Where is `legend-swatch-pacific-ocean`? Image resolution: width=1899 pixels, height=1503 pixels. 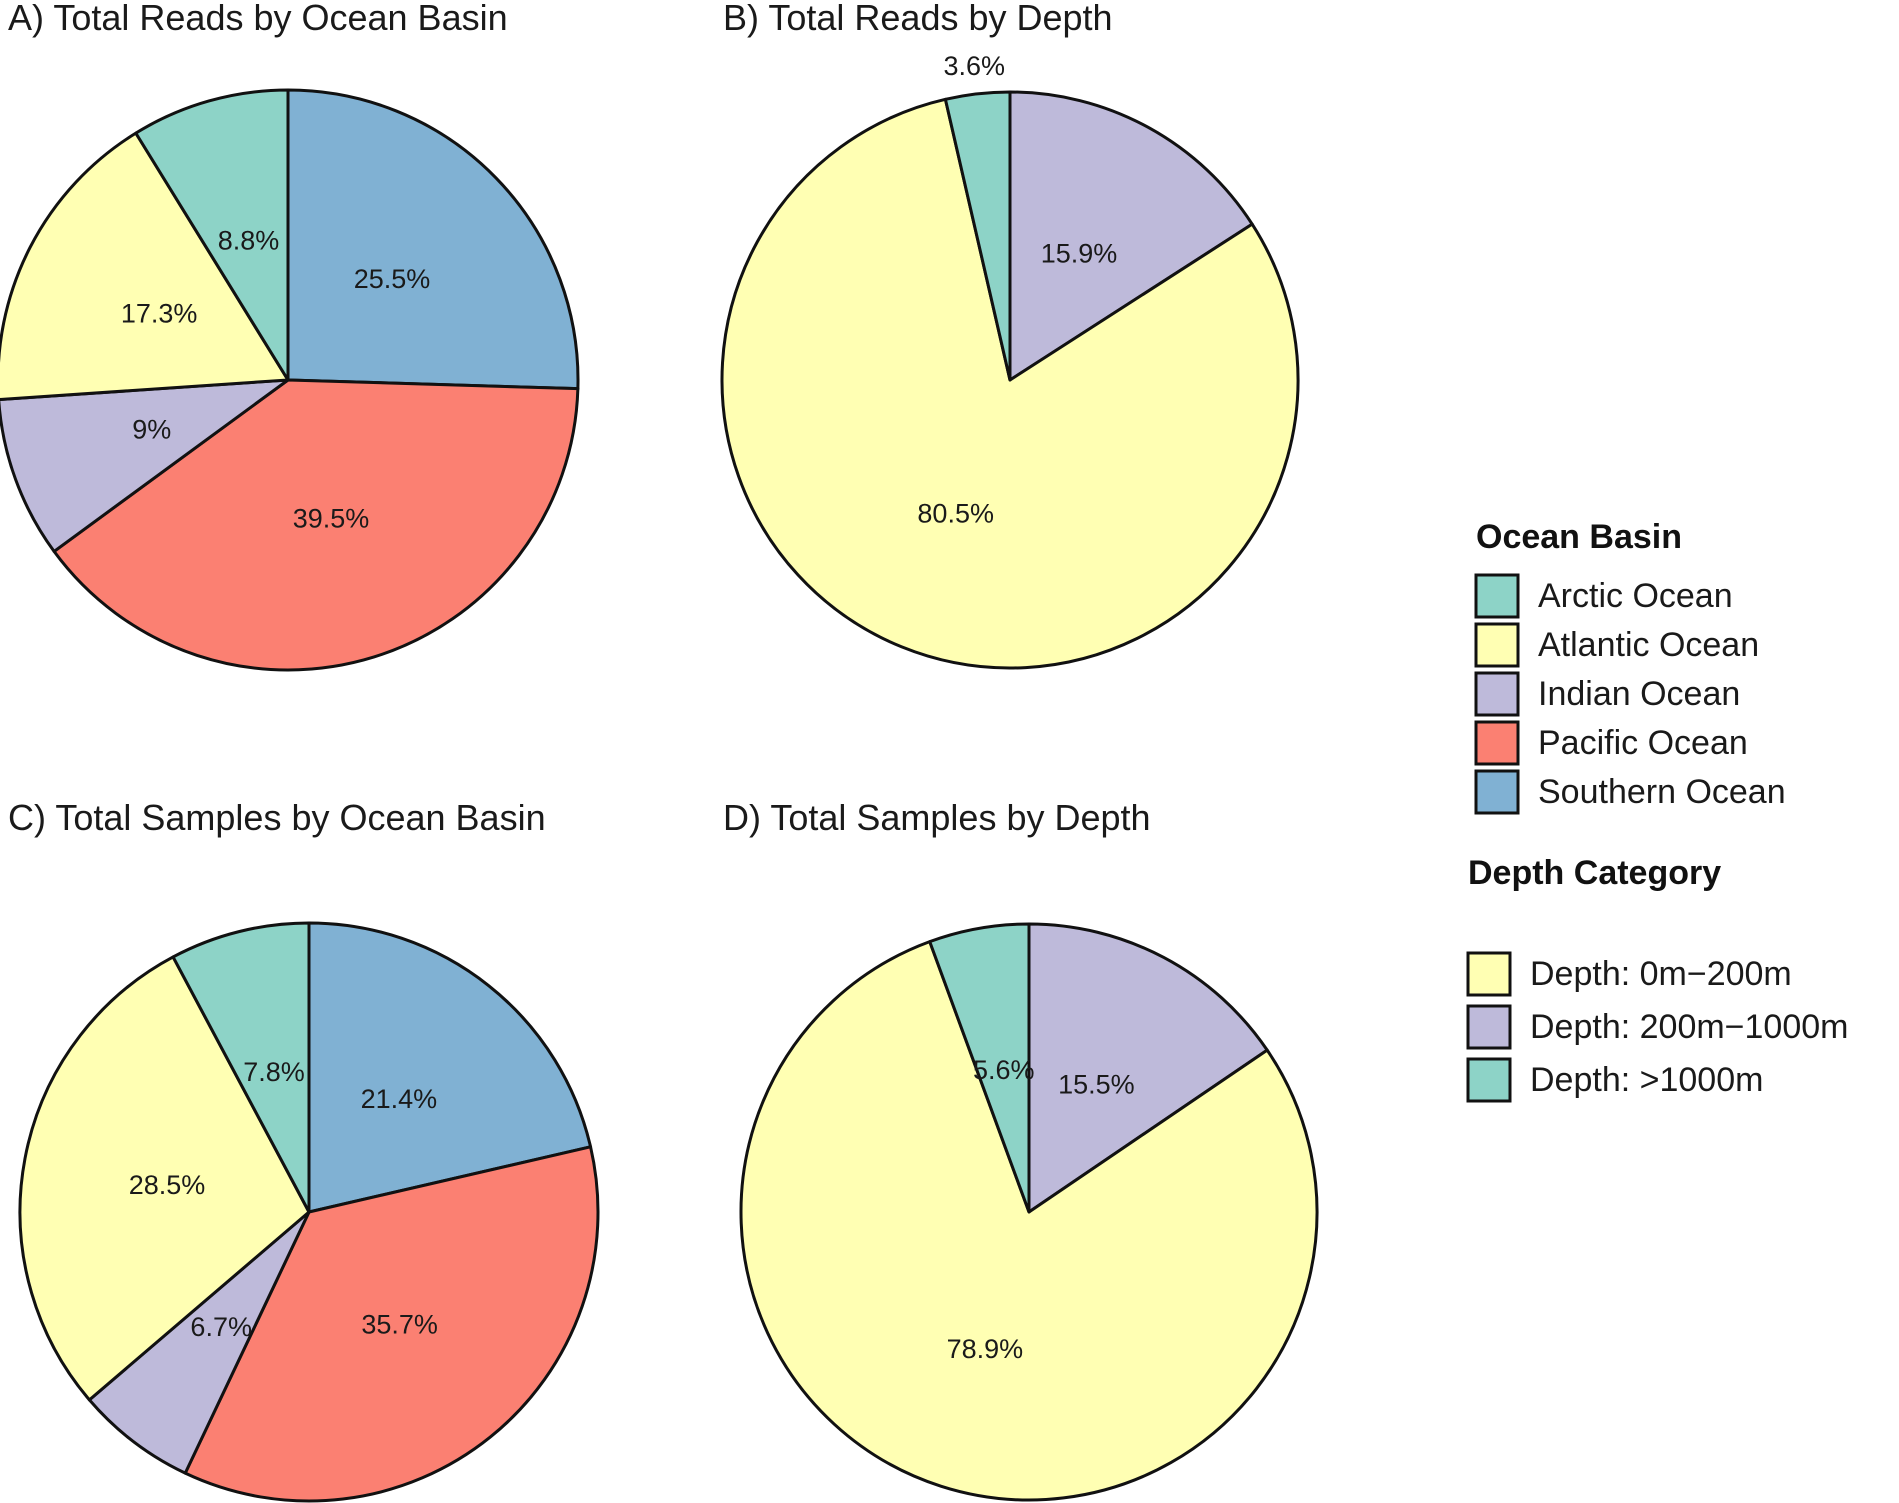 legend-swatch-pacific-ocean is located at coordinates (1497, 743).